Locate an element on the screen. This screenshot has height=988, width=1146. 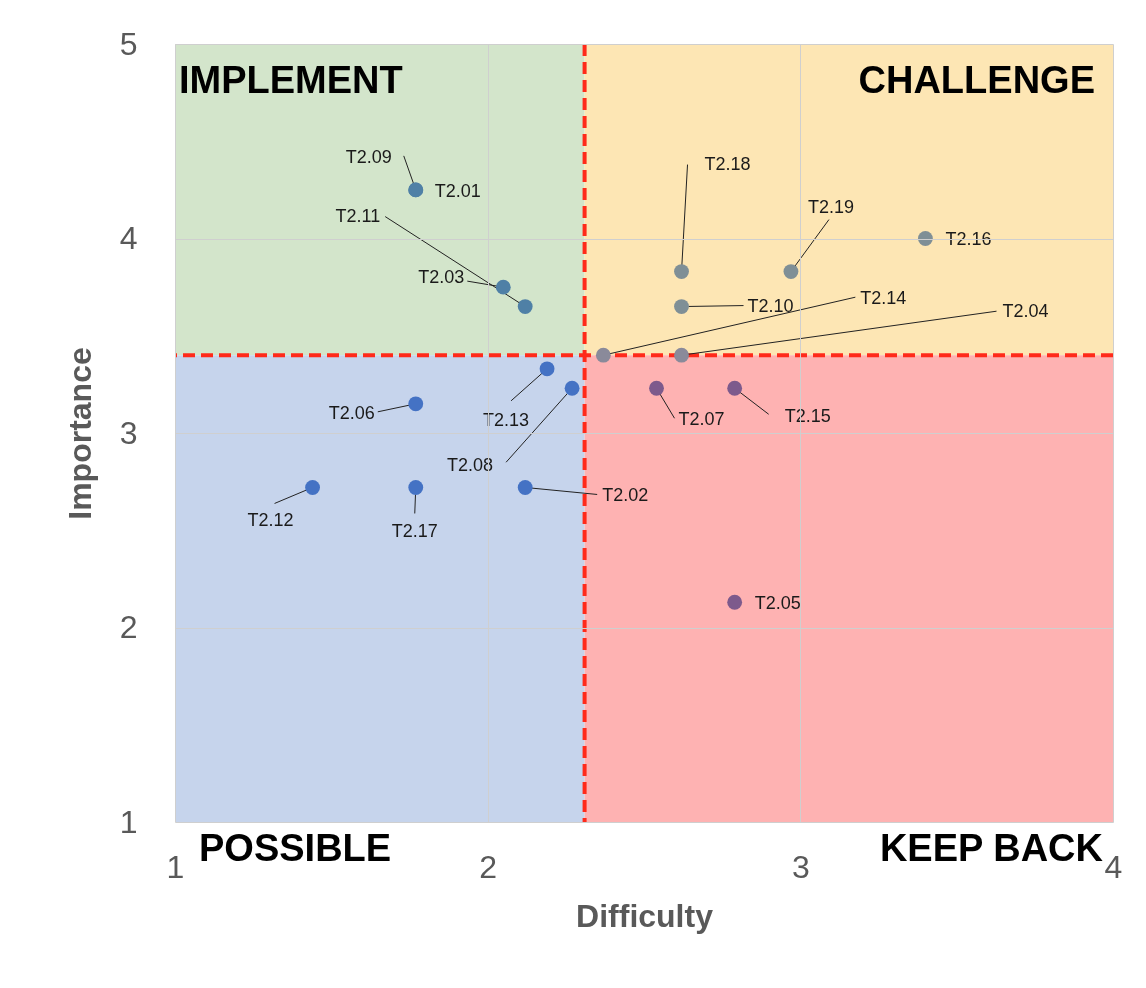
y-tick-label: 2 is located at coordinates (128, 627).